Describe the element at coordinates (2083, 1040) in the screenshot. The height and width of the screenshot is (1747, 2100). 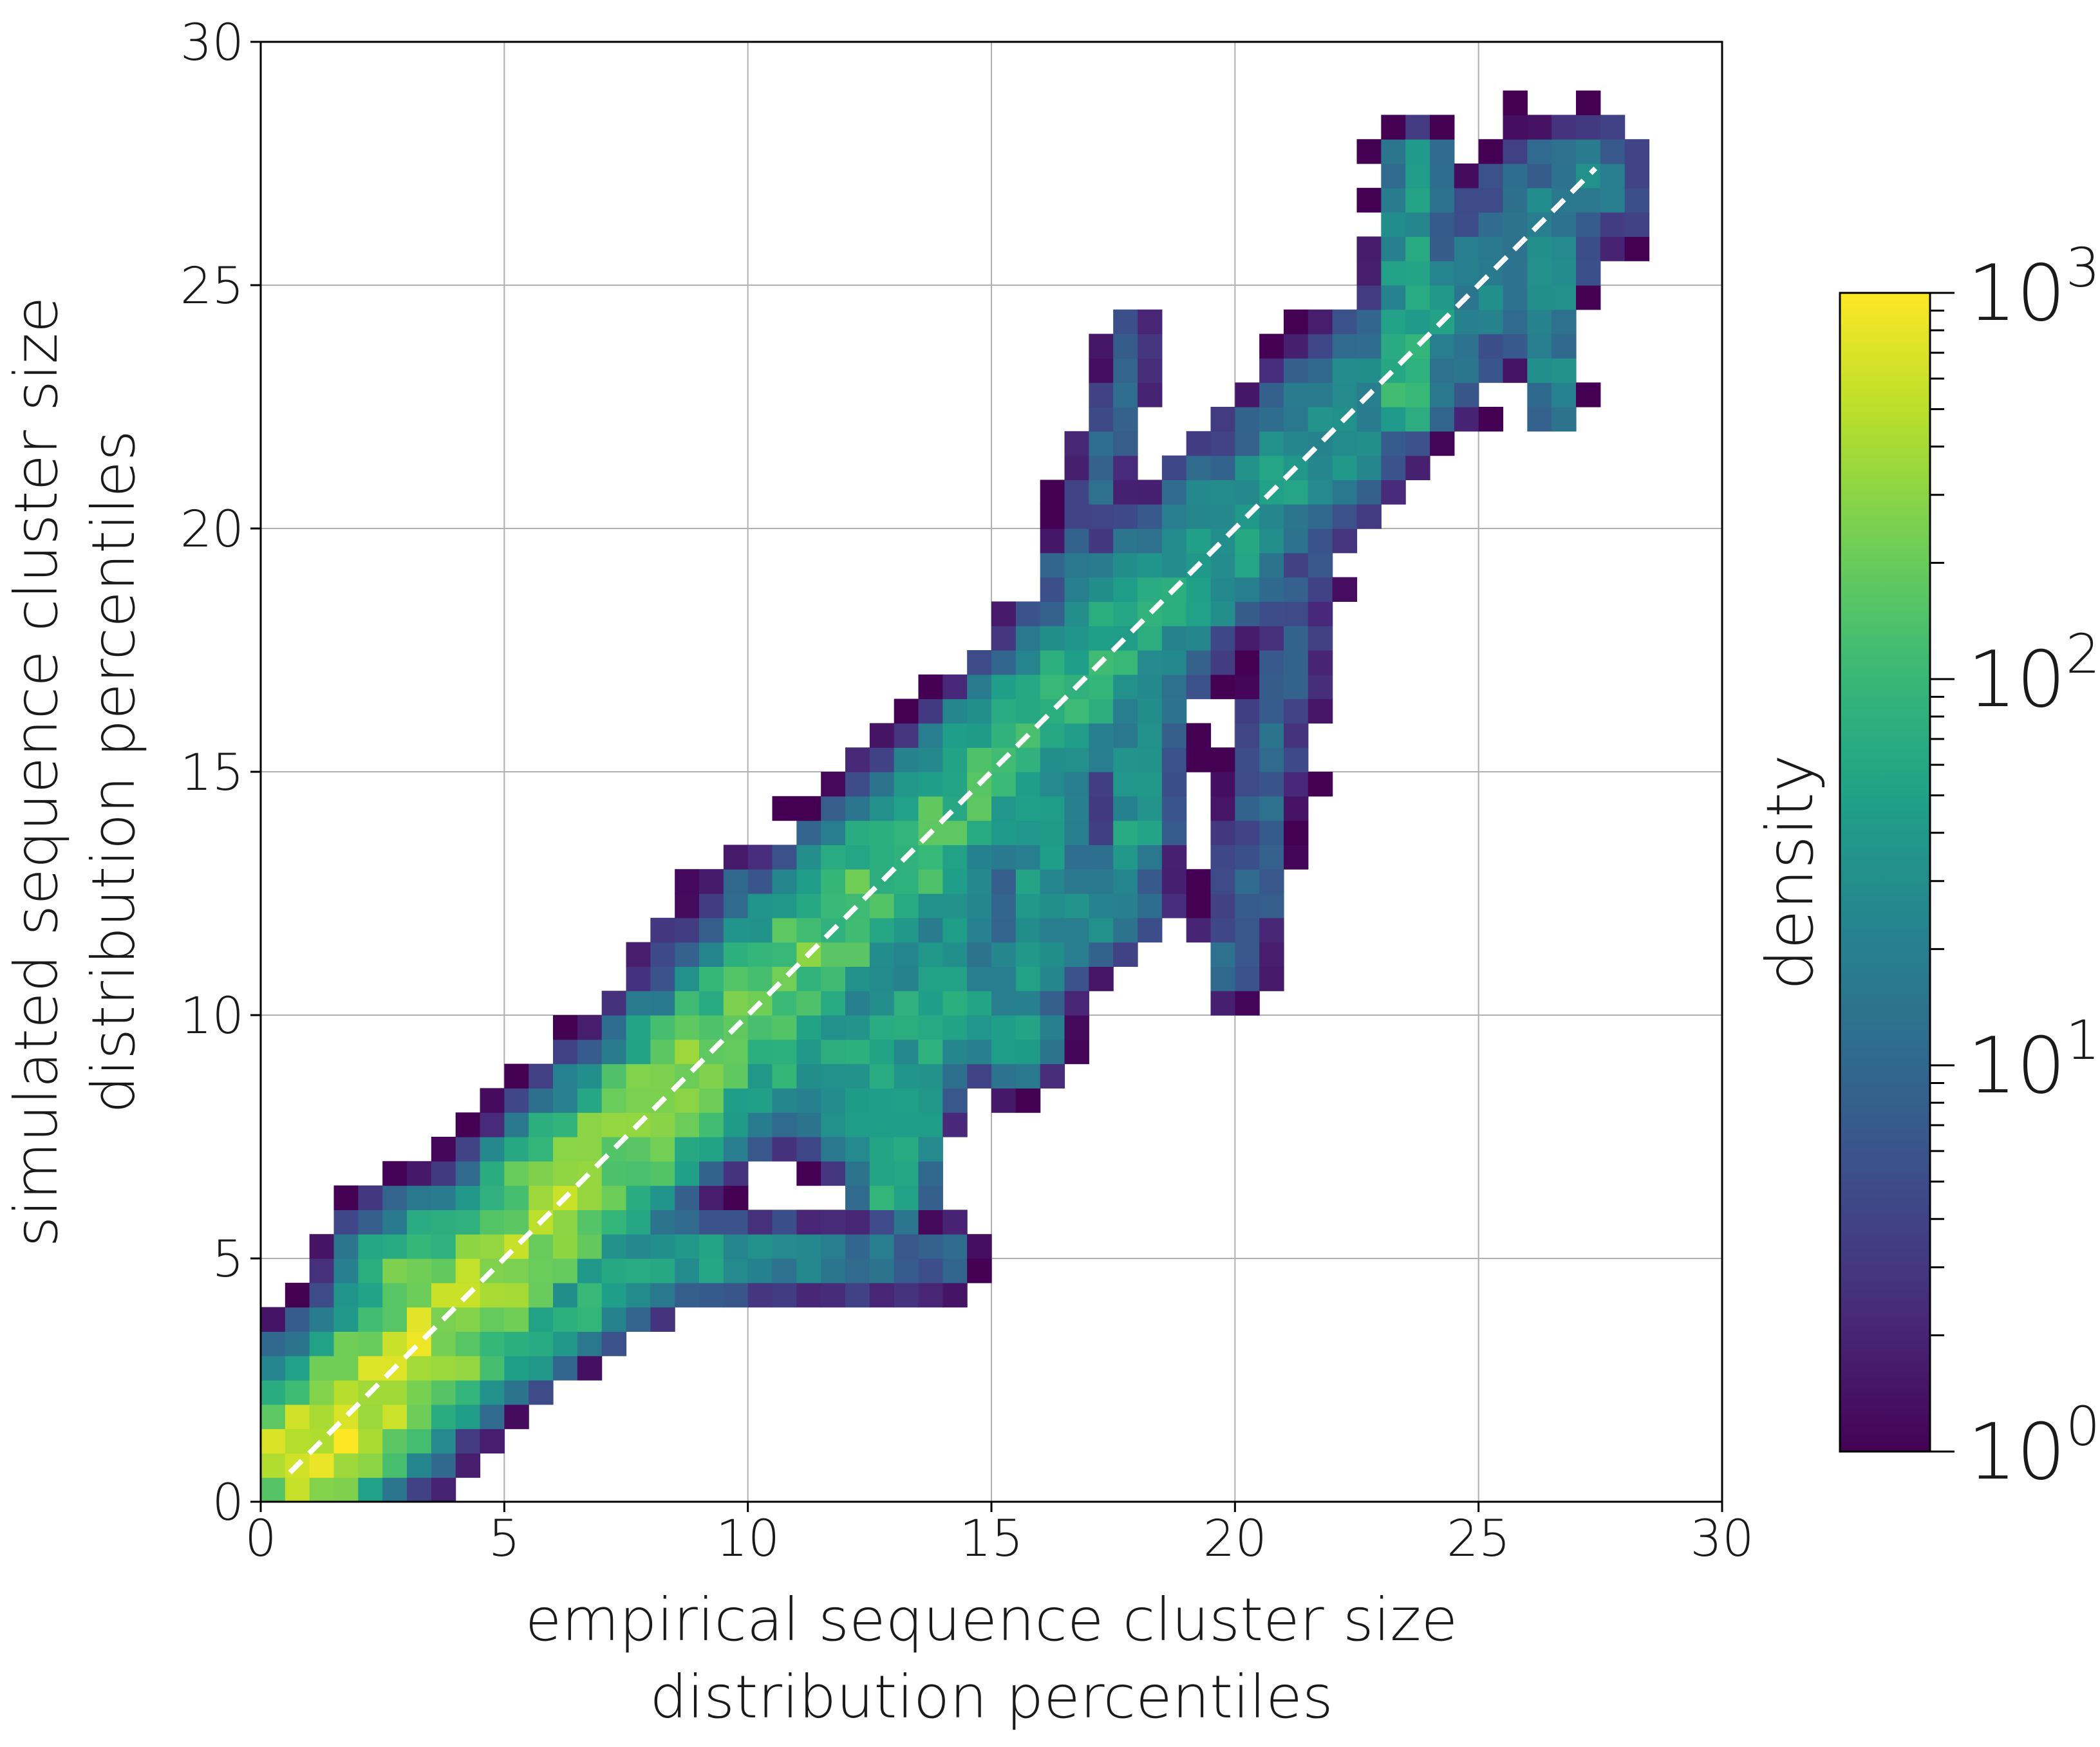
I see `colorbar-tick-exponent: 1` at that location.